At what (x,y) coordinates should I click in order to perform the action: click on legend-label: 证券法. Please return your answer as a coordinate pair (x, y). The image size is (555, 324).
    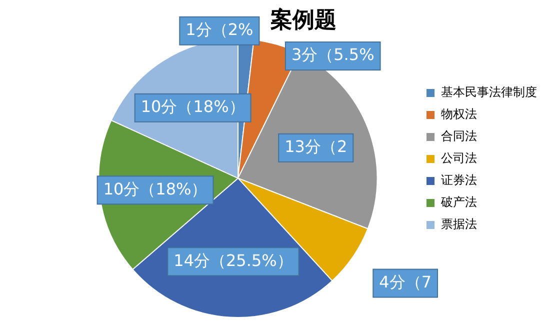
    Looking at the image, I should click on (459, 180).